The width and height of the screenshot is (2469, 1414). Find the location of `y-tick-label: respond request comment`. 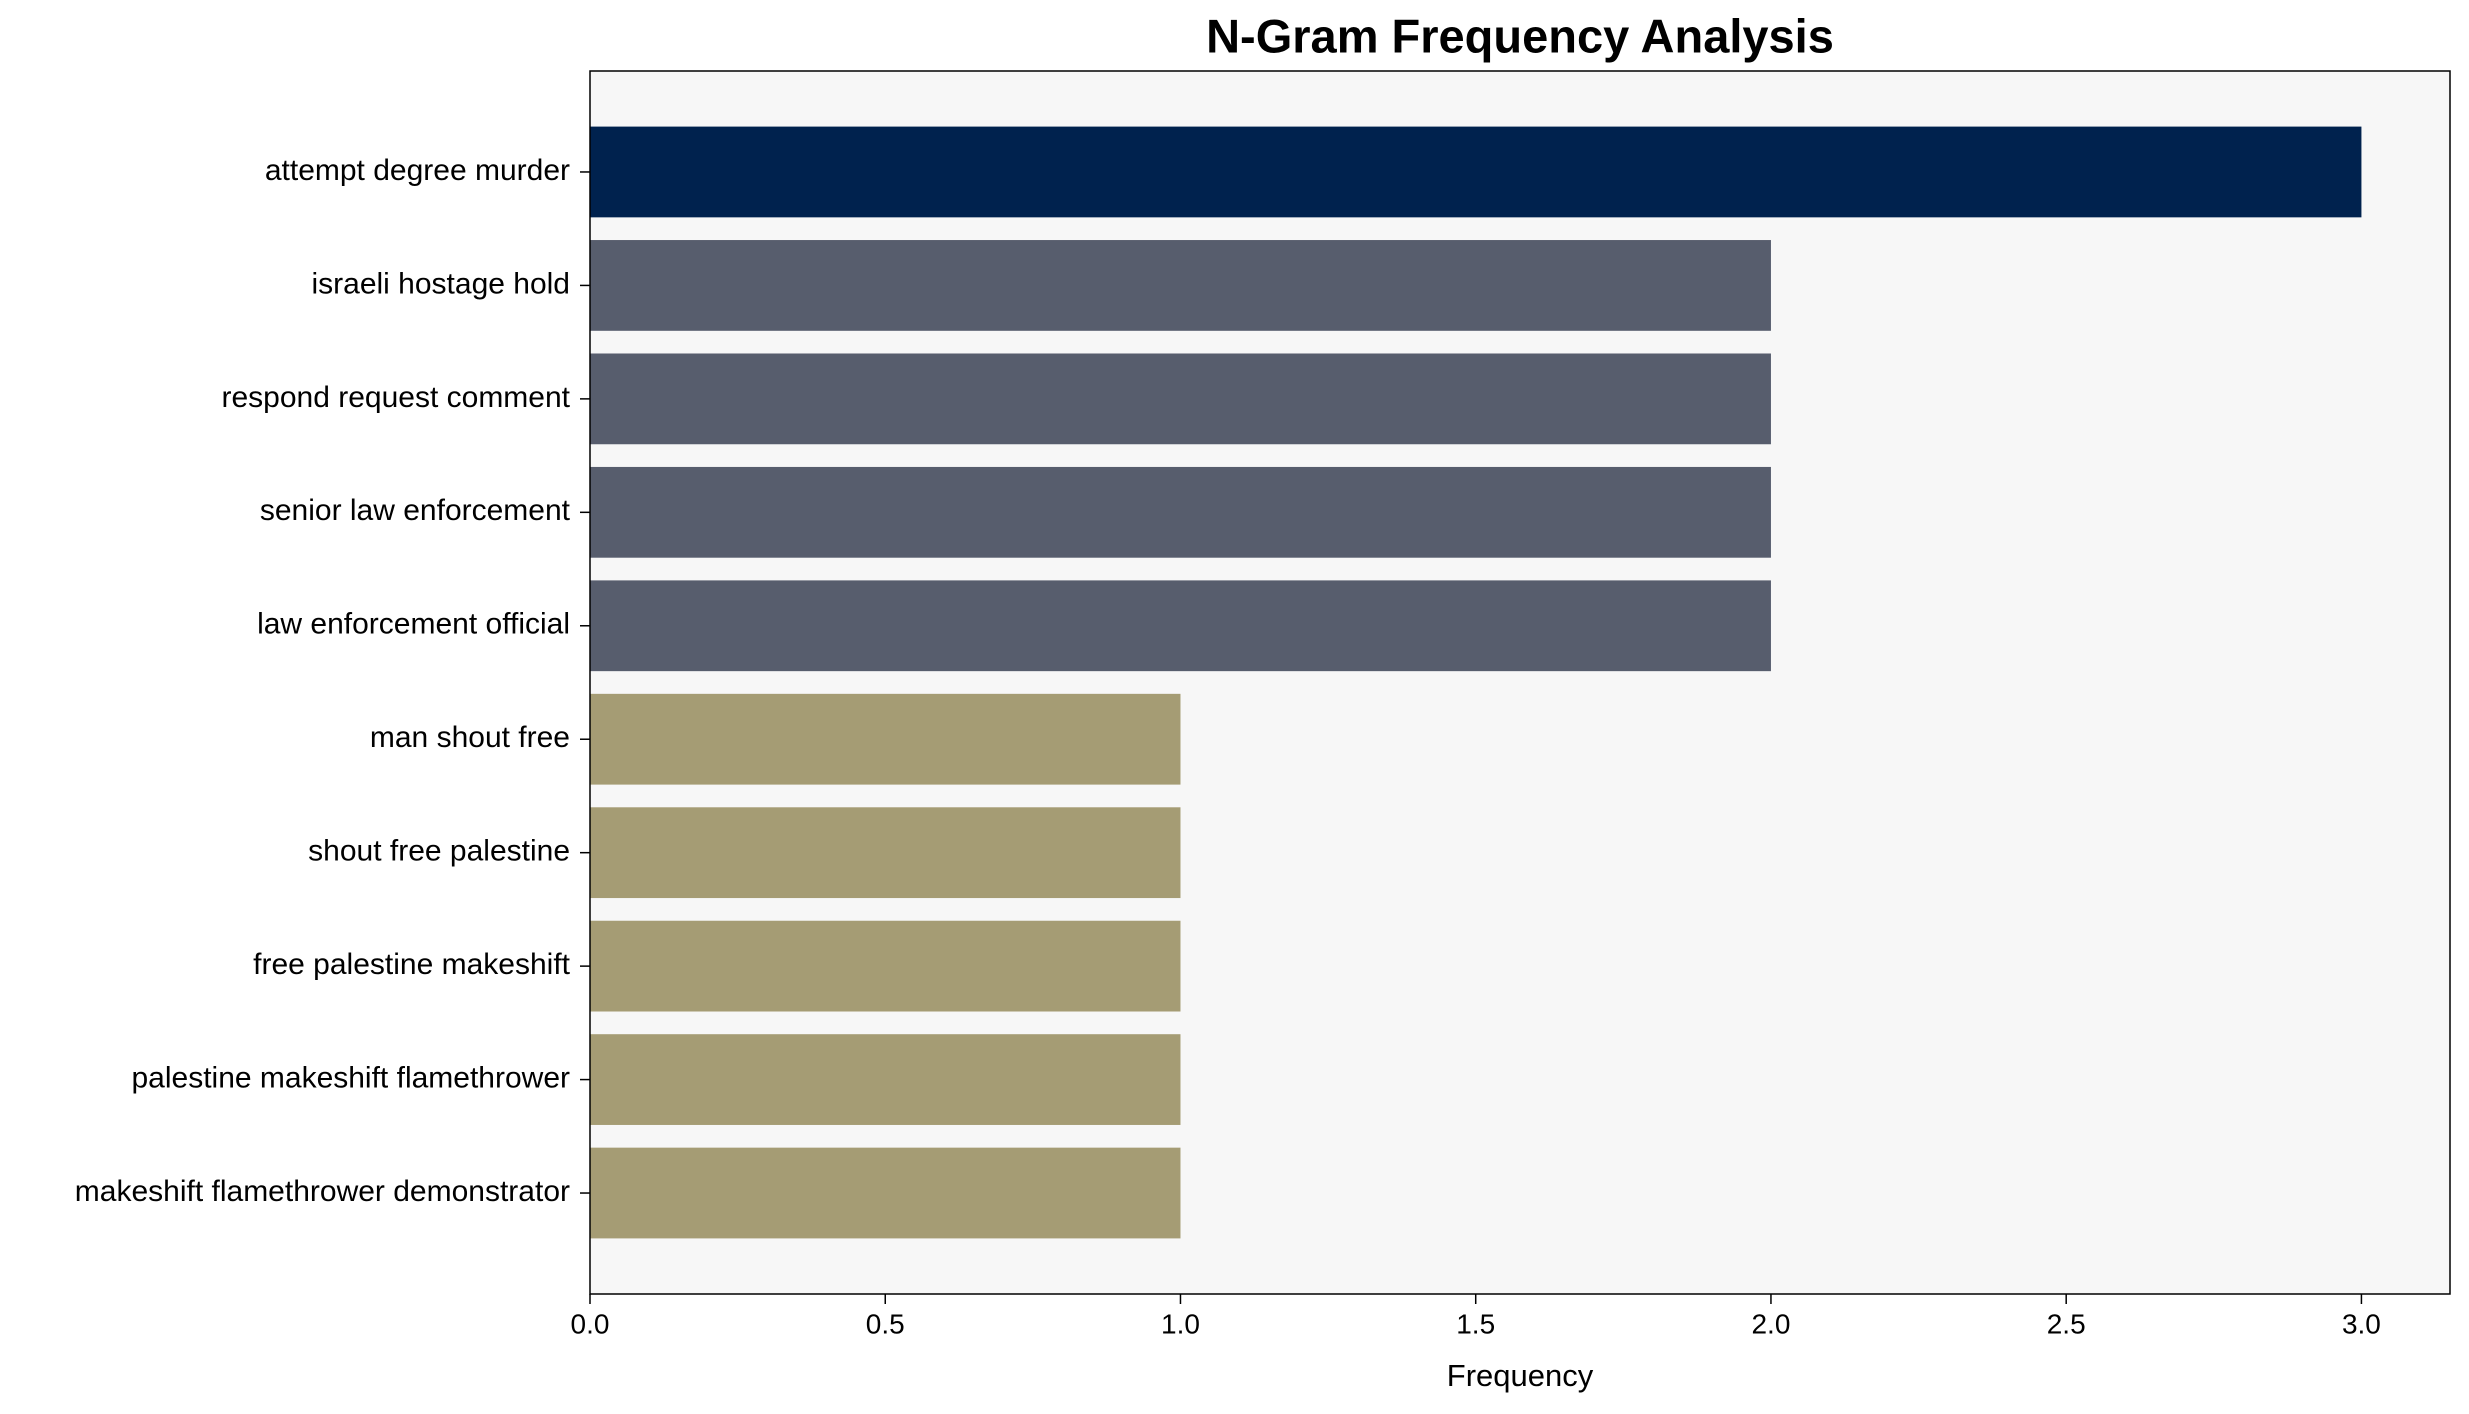

y-tick-label: respond request comment is located at coordinates (395, 397).